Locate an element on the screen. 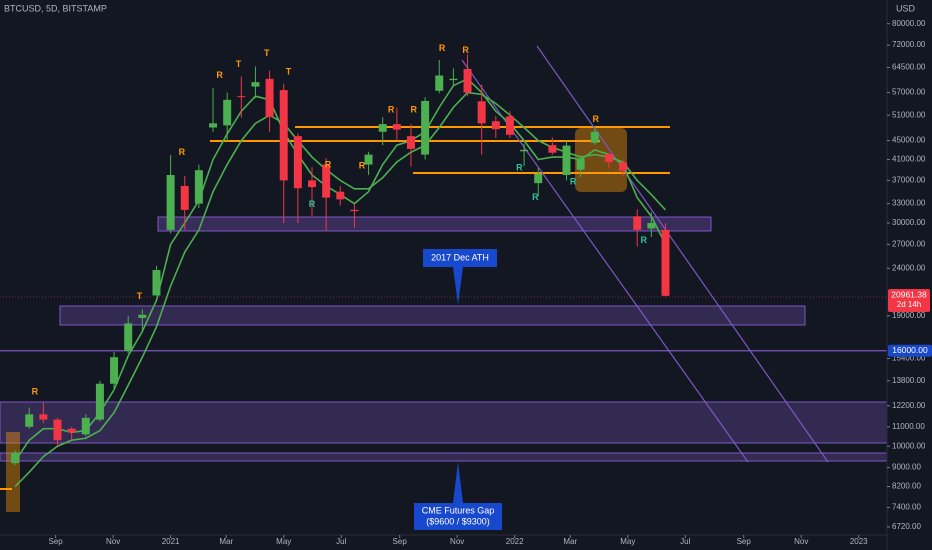 The width and height of the screenshot is (932, 550). y-tick-label: 41000.00 is located at coordinates (909, 159).